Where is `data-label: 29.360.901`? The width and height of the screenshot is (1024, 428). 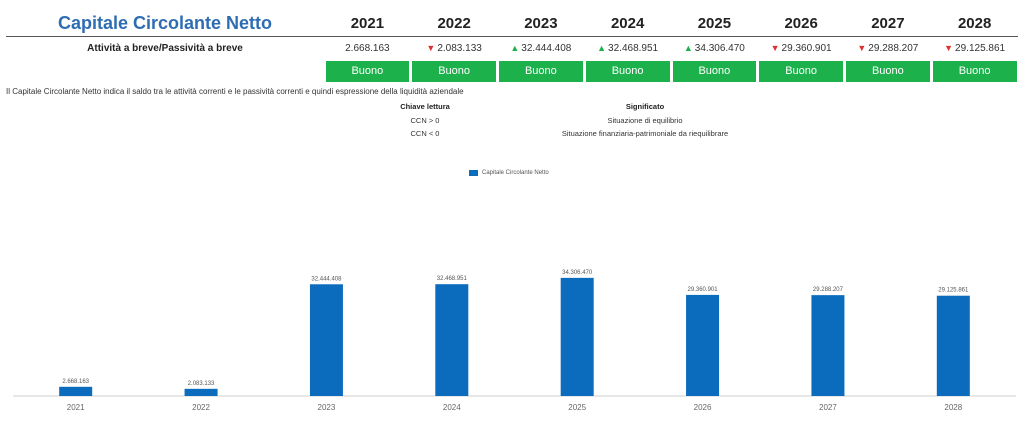 data-label: 29.360.901 is located at coordinates (703, 290).